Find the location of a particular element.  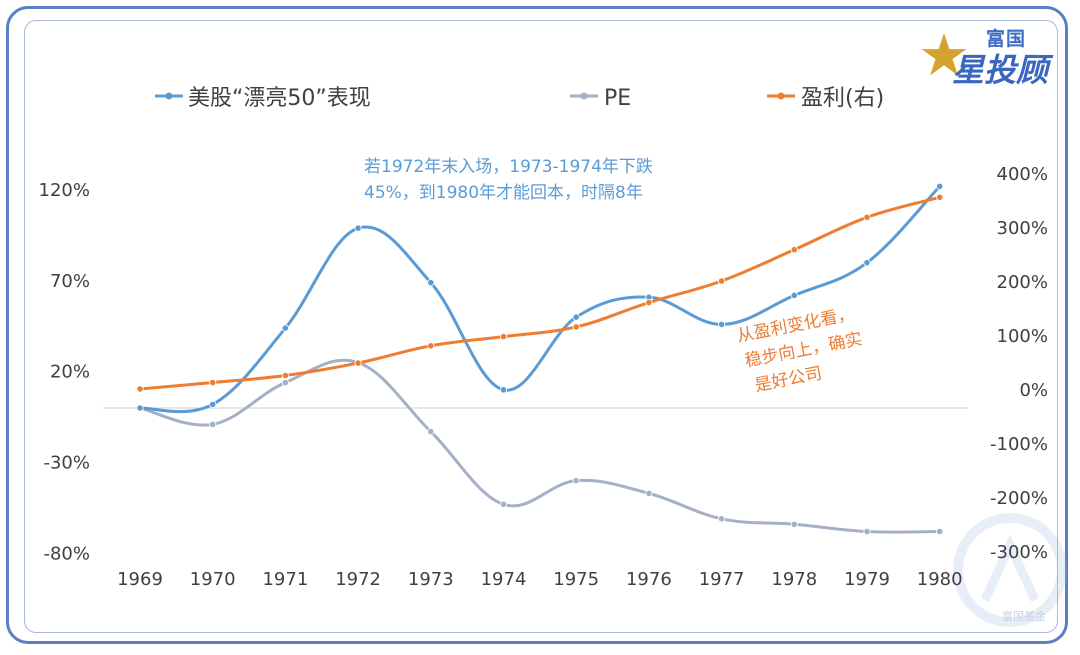

orange-annotation: 从盈利变化看， 稳步向上，确实 是好公司 is located at coordinates (799, 350).